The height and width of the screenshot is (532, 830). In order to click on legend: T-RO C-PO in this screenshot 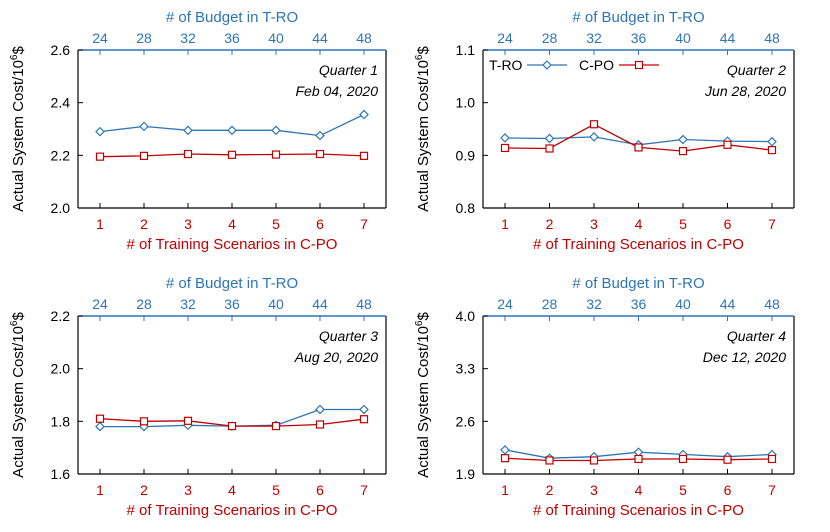, I will do `click(574, 65)`.